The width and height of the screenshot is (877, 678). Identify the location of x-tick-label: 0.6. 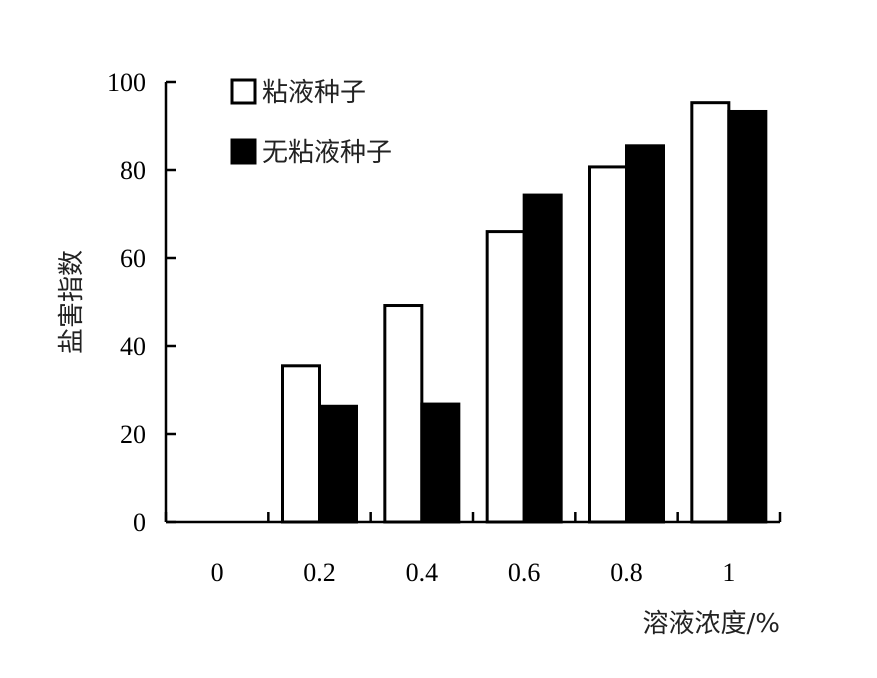
(524, 572).